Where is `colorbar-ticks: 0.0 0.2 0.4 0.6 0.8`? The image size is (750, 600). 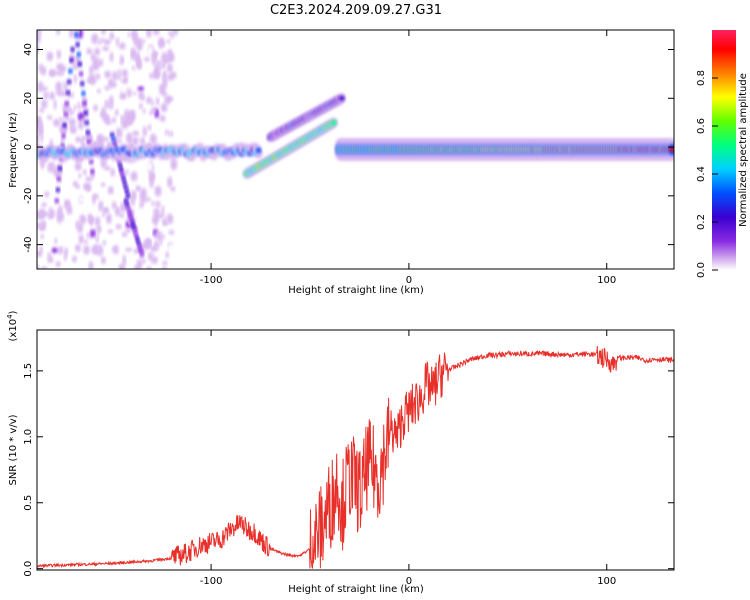 colorbar-ticks: 0.0 0.2 0.4 0.6 0.8 is located at coordinates (707, 174).